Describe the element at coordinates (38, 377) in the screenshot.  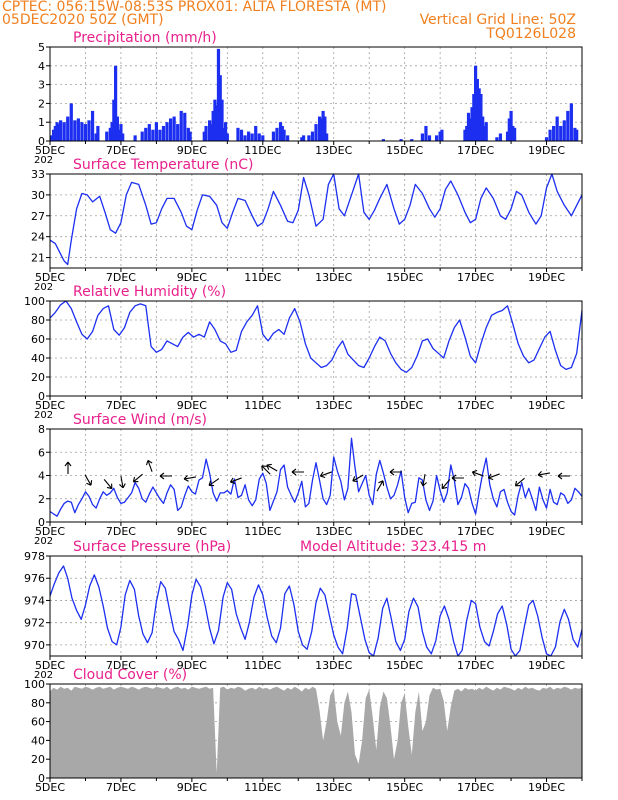
I see `y-tick-label: 20` at that location.